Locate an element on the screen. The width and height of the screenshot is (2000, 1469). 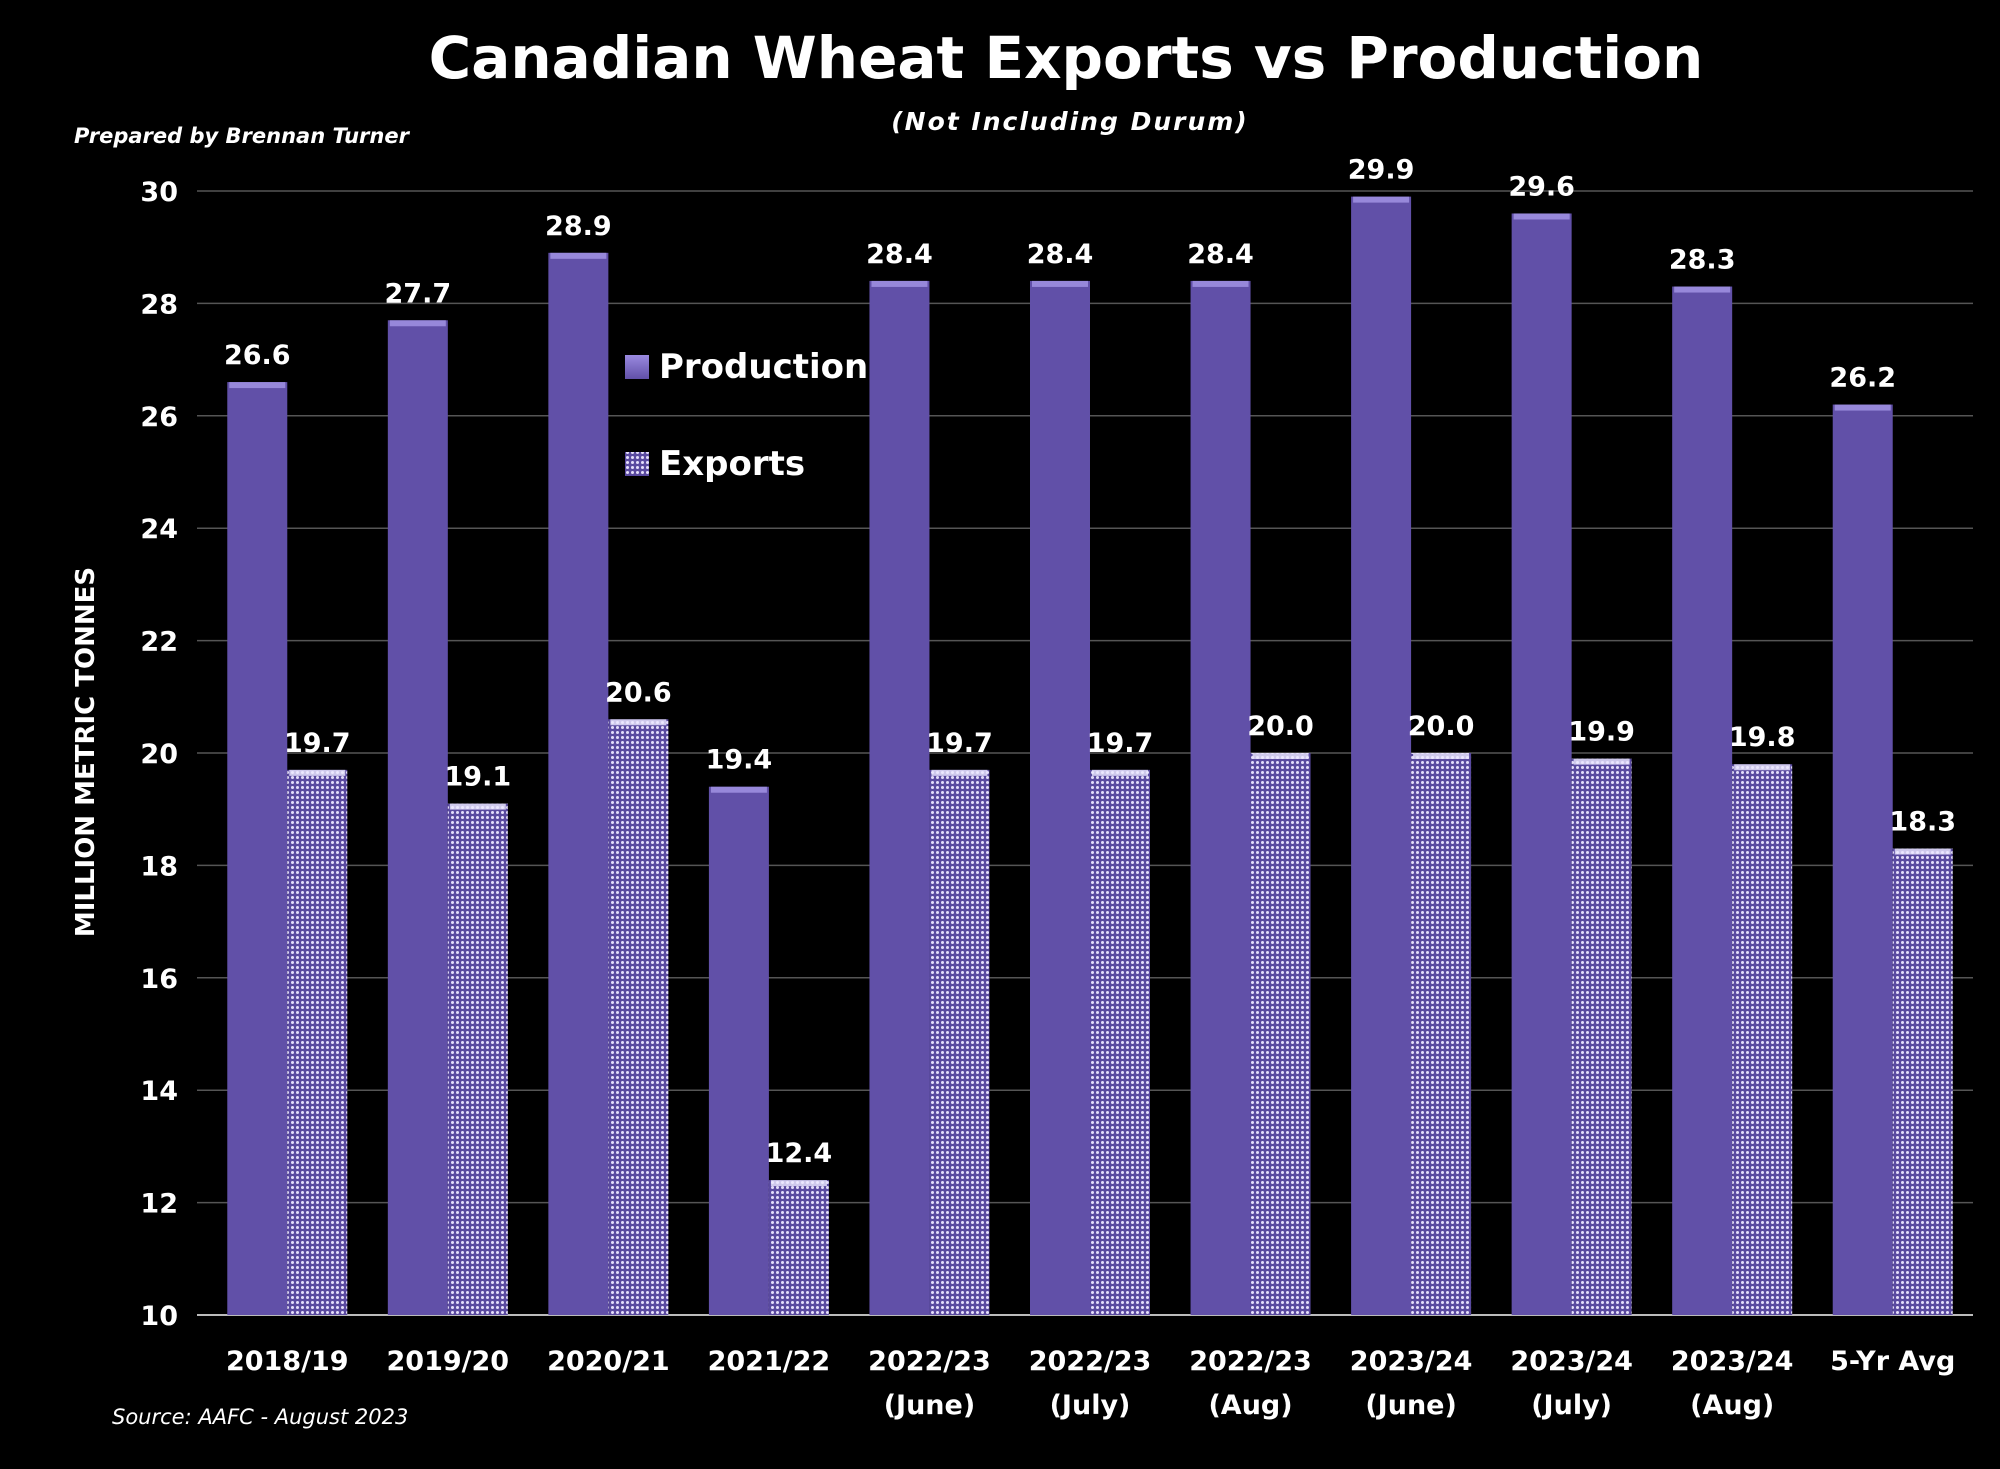
data-label: 27.7 is located at coordinates (418, 293).